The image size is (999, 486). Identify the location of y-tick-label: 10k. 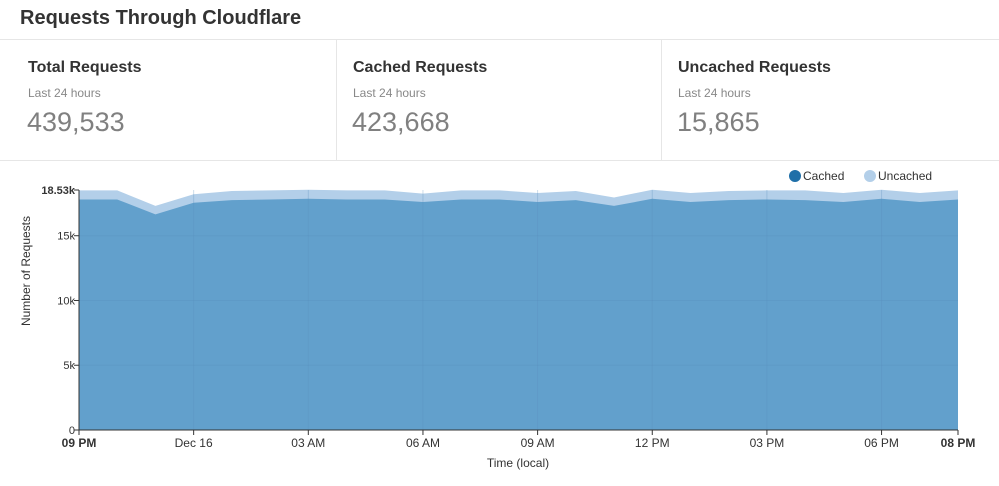
(66, 301).